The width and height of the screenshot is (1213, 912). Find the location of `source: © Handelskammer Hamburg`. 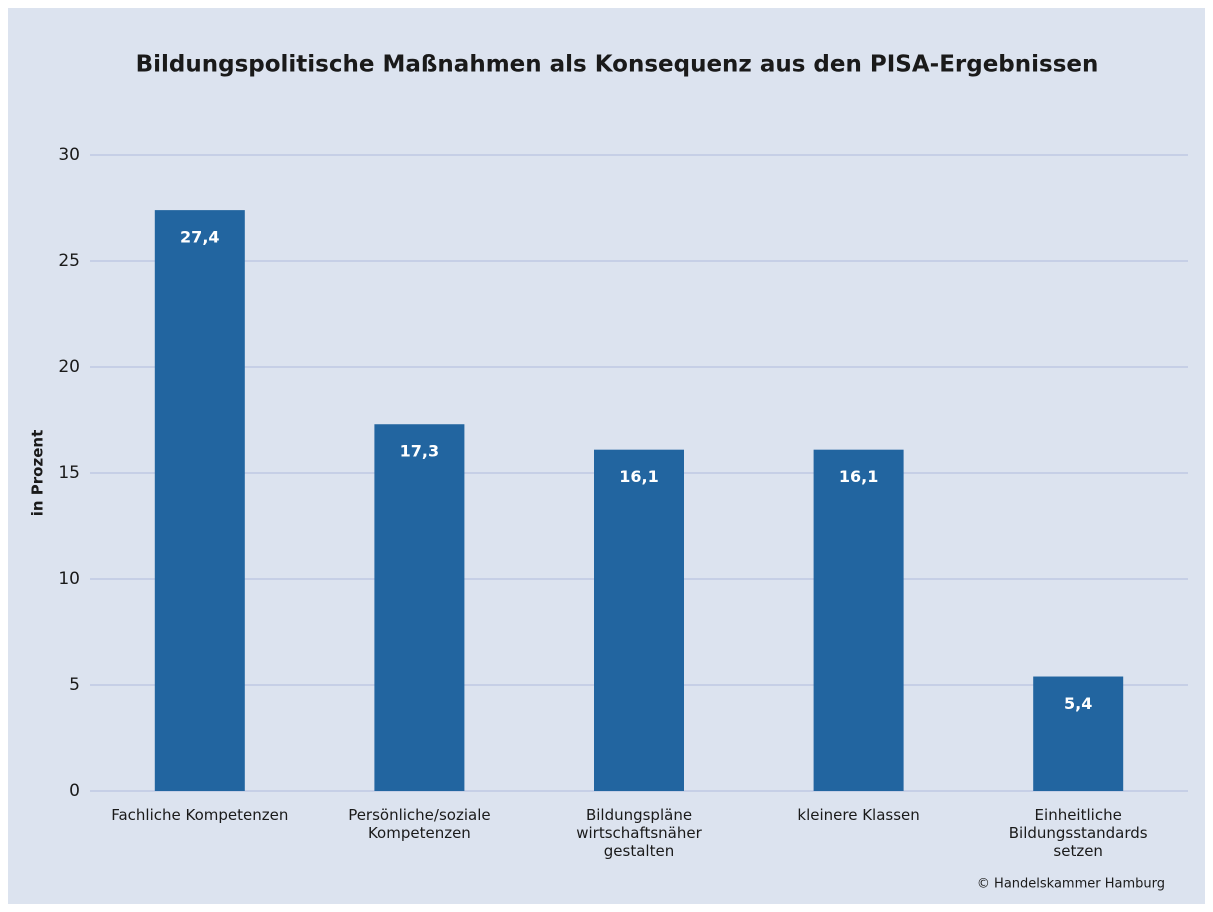

source: © Handelskammer Hamburg is located at coordinates (1071, 884).